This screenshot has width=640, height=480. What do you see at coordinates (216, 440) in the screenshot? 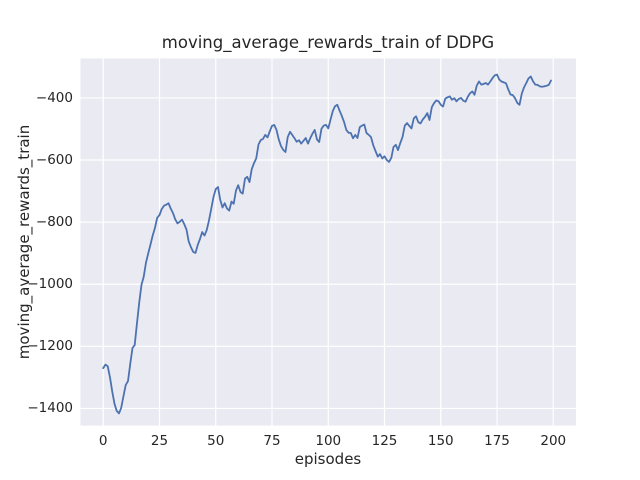
I see `x-tick-label: 50` at bounding box center [216, 440].